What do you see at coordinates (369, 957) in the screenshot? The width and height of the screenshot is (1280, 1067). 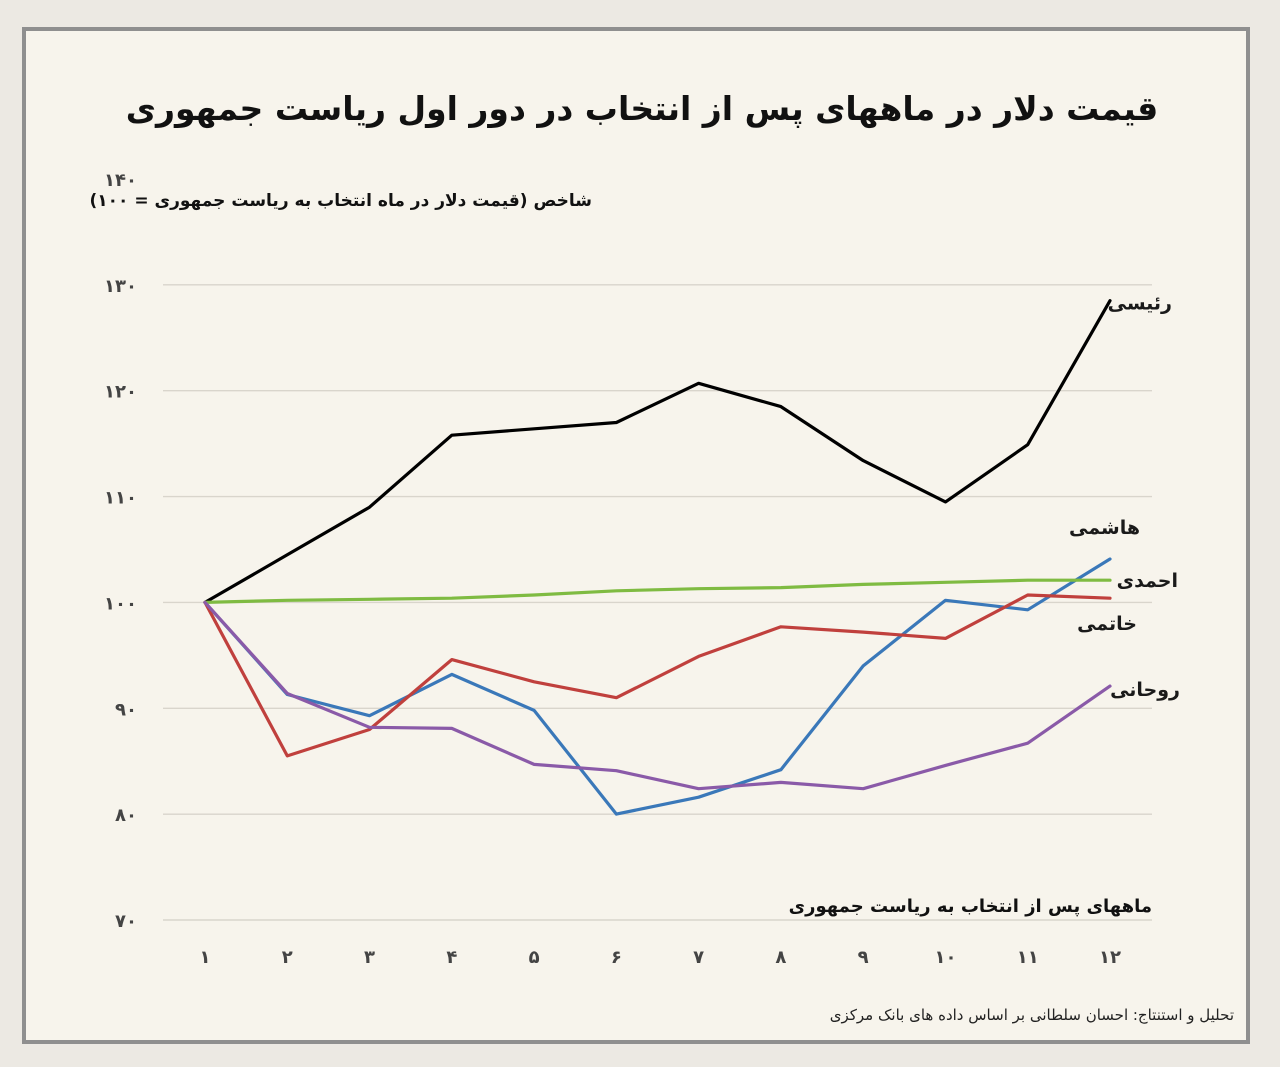 I see `x-tick-label: ۳` at bounding box center [369, 957].